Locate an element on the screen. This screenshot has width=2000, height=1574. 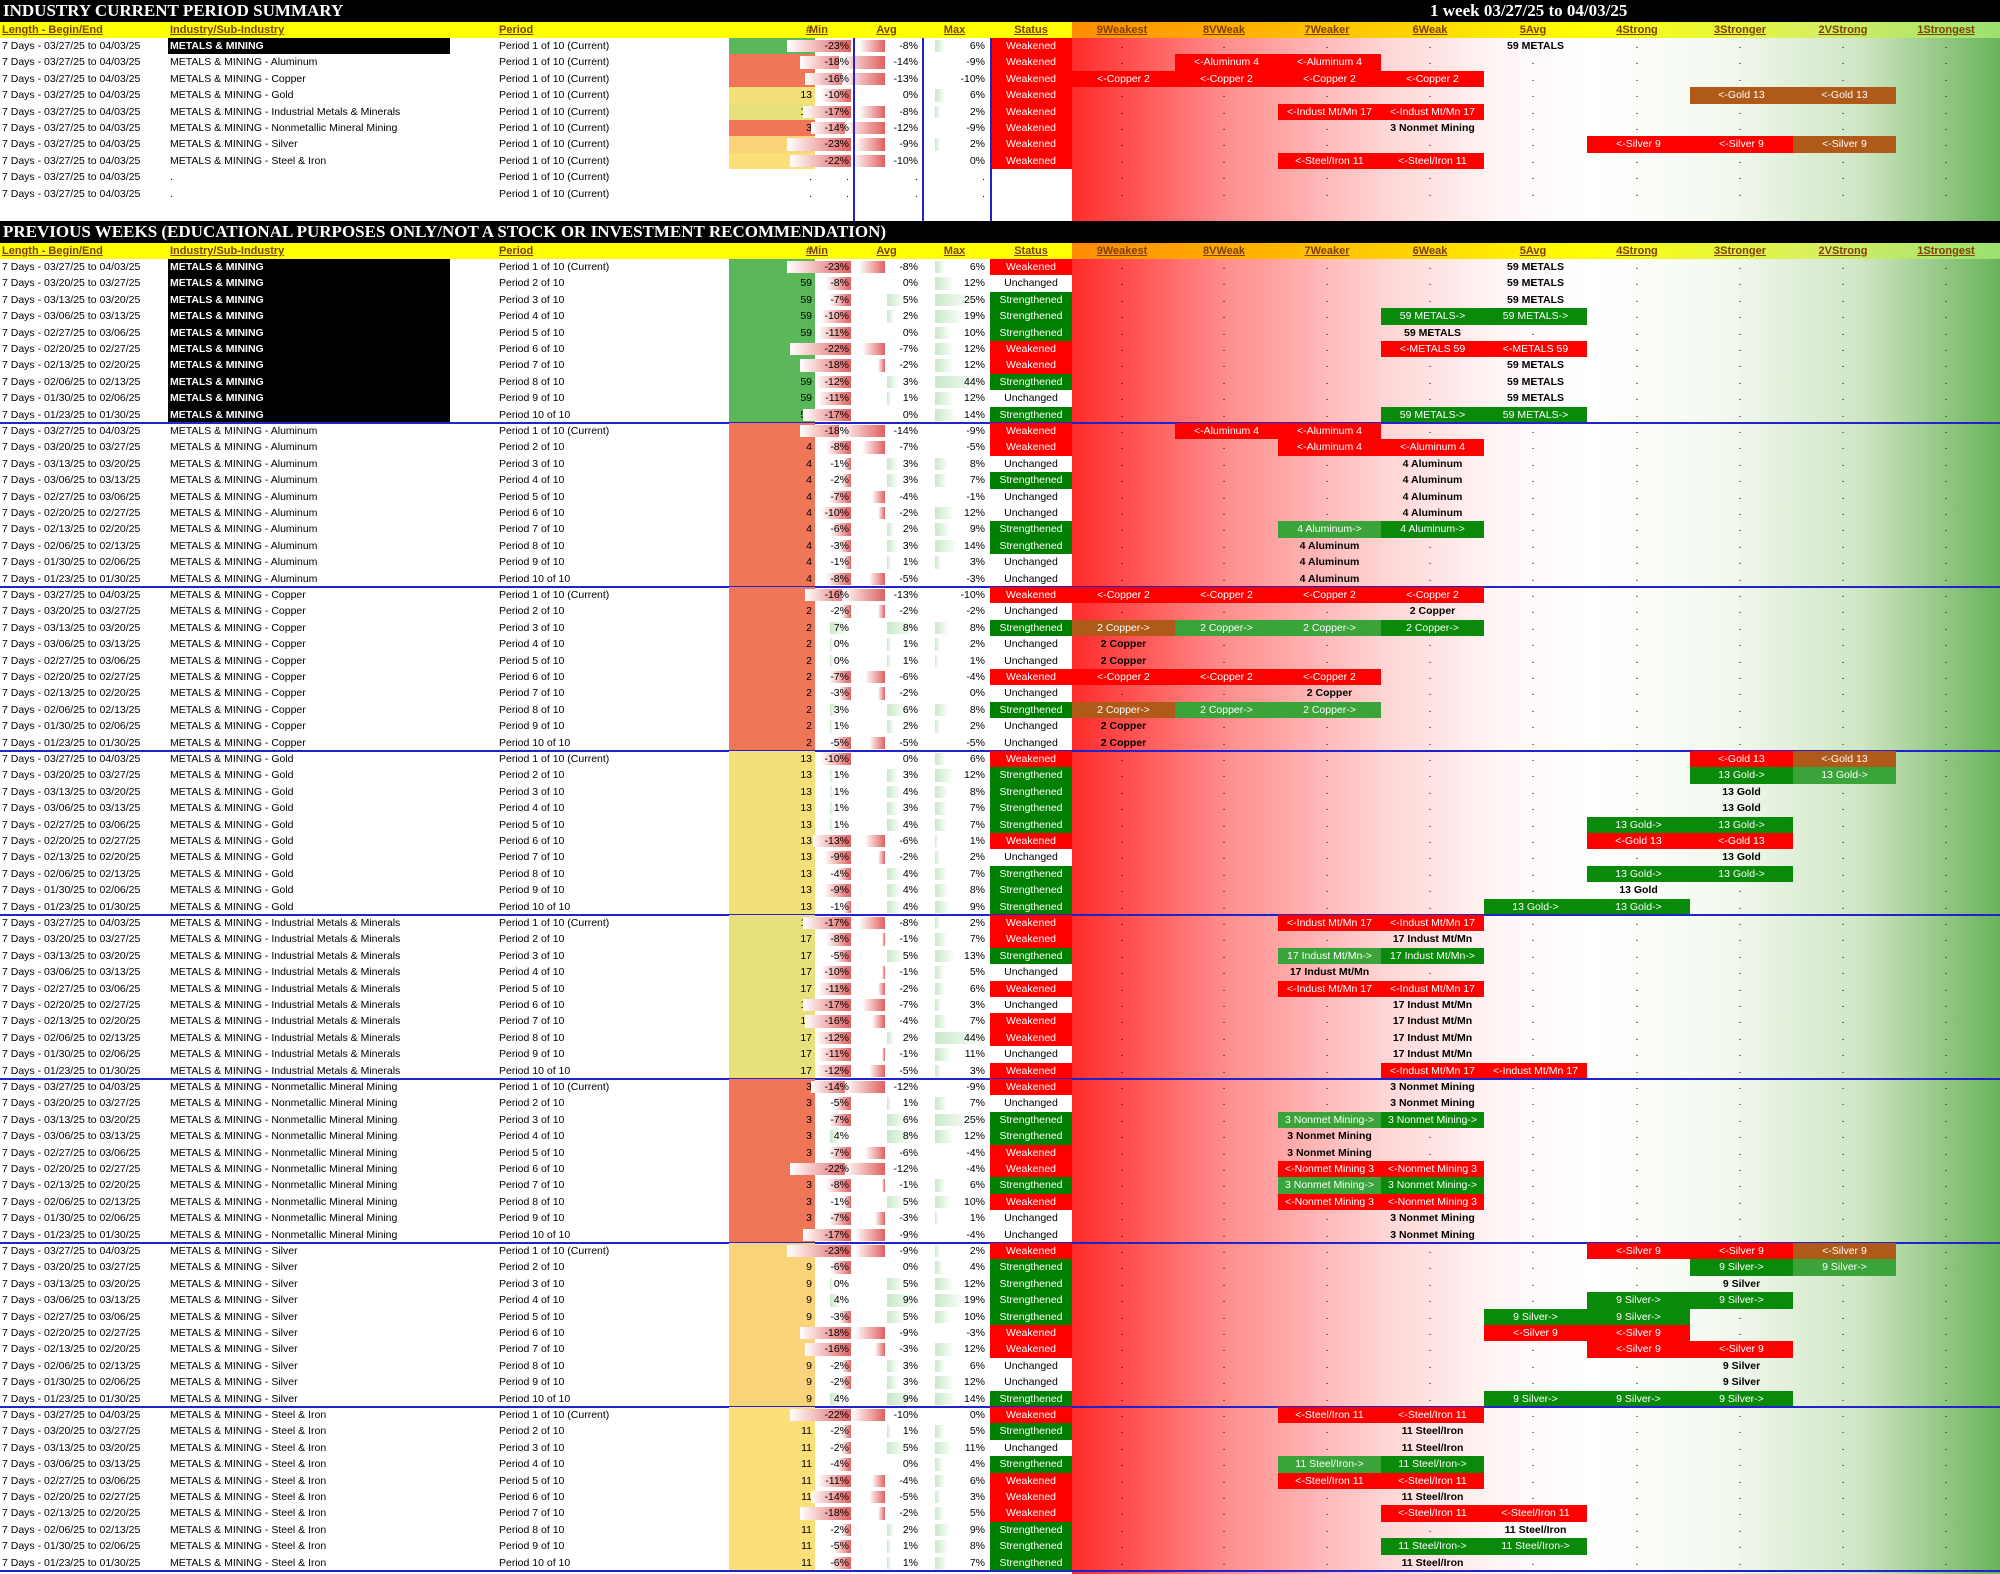
avg-cell: -13% is located at coordinates (905, 595).